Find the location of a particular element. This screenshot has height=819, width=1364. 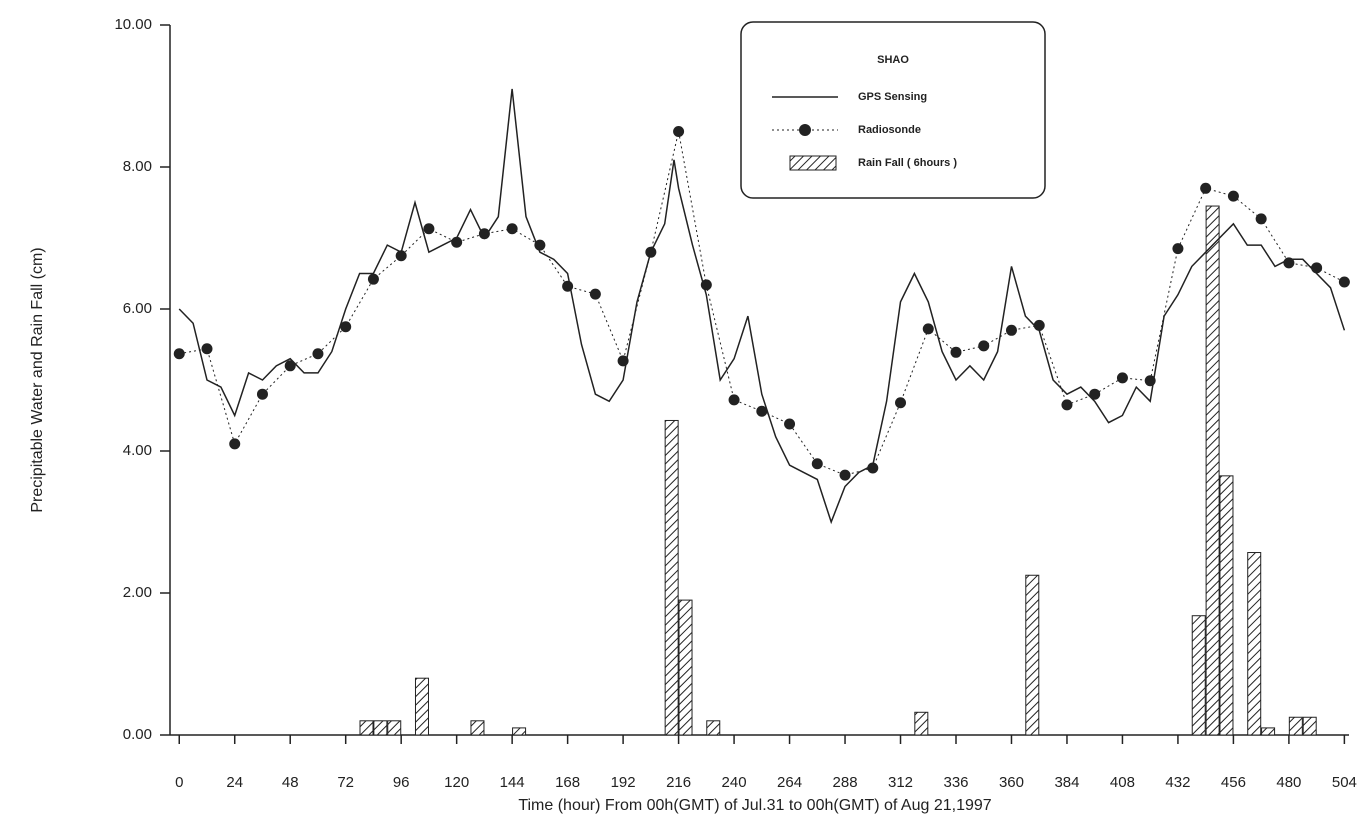

legend-title: SHAO is located at coordinates (893, 60).